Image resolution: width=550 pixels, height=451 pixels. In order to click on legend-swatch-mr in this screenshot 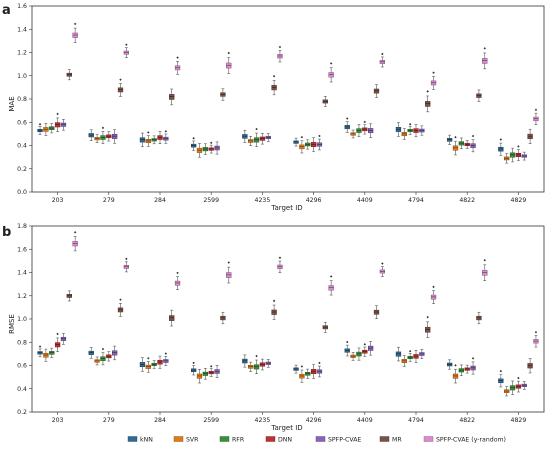, I will do `click(384, 439)`.